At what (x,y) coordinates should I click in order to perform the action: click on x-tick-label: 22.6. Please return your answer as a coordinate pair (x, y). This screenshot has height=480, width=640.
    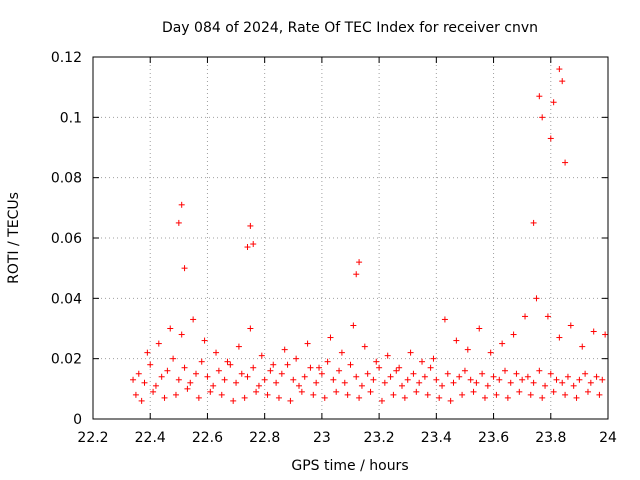
    Looking at the image, I should click on (207, 438).